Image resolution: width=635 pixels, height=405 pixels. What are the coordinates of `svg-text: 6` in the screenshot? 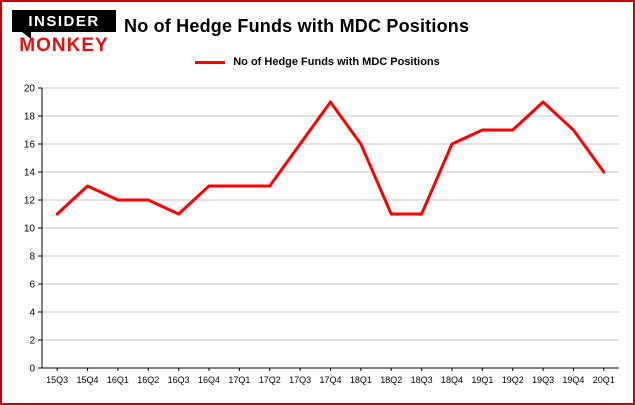 It's located at (32, 285).